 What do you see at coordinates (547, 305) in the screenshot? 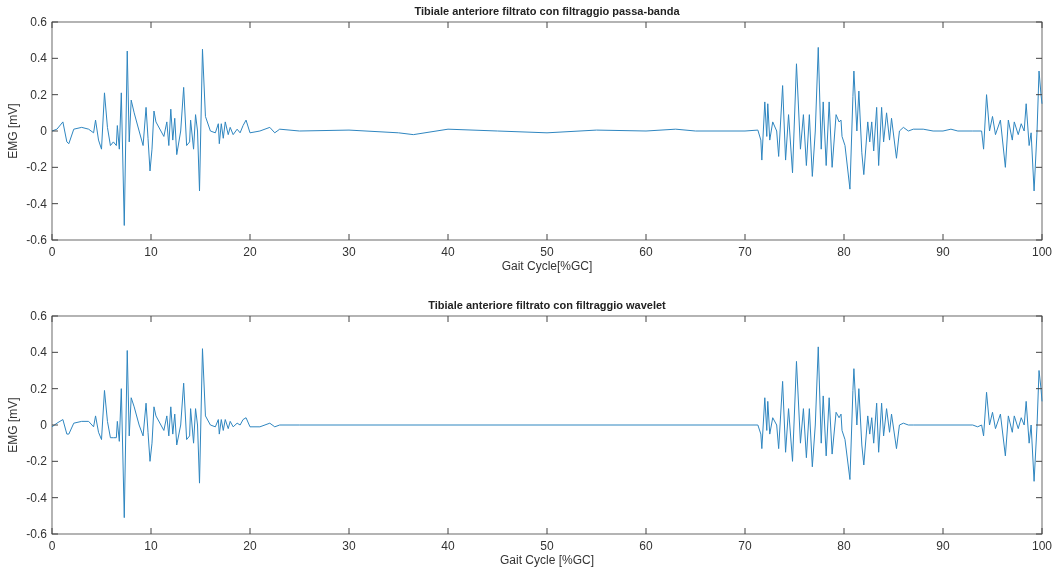
I see `chart-title: Tibiale anteriore filtrato con filtraggio wavelet` at bounding box center [547, 305].